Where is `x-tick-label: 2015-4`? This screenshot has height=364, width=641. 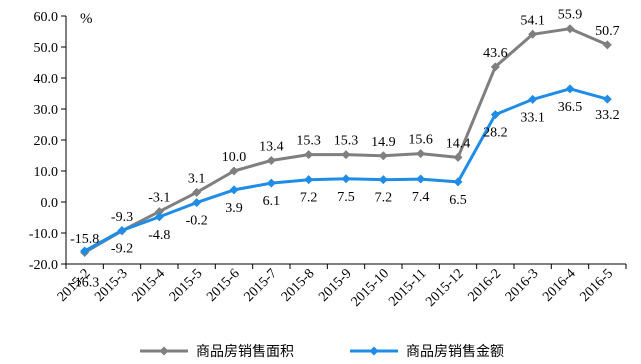 x-tick-label: 2015-4 is located at coordinates (149, 285).